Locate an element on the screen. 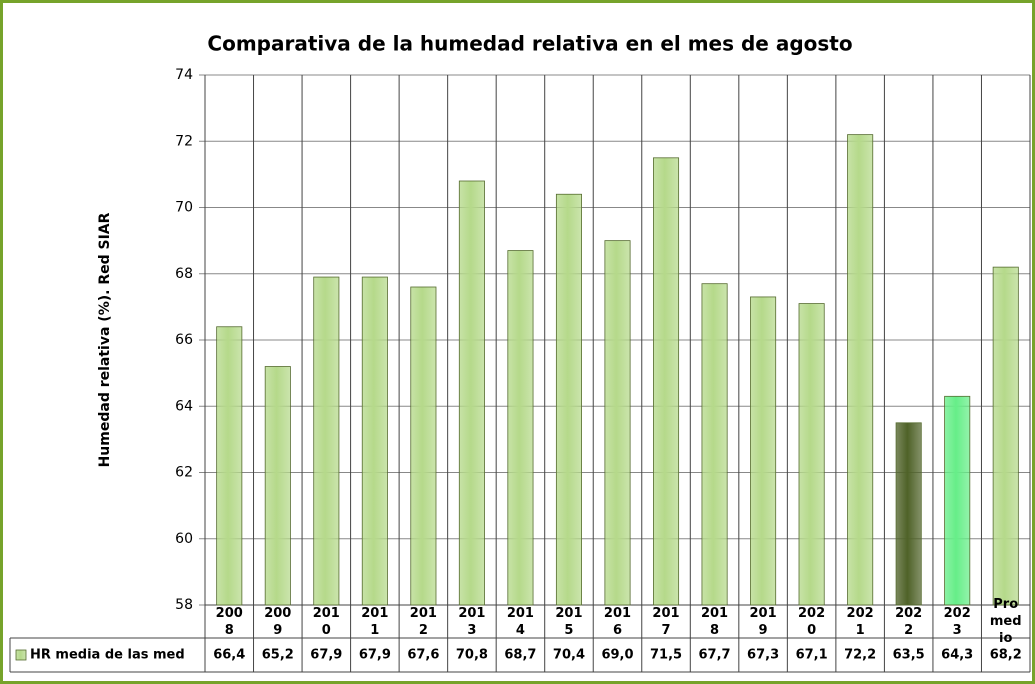 This screenshot has height=684, width=1035. category-text: 2013 is located at coordinates (472, 621).